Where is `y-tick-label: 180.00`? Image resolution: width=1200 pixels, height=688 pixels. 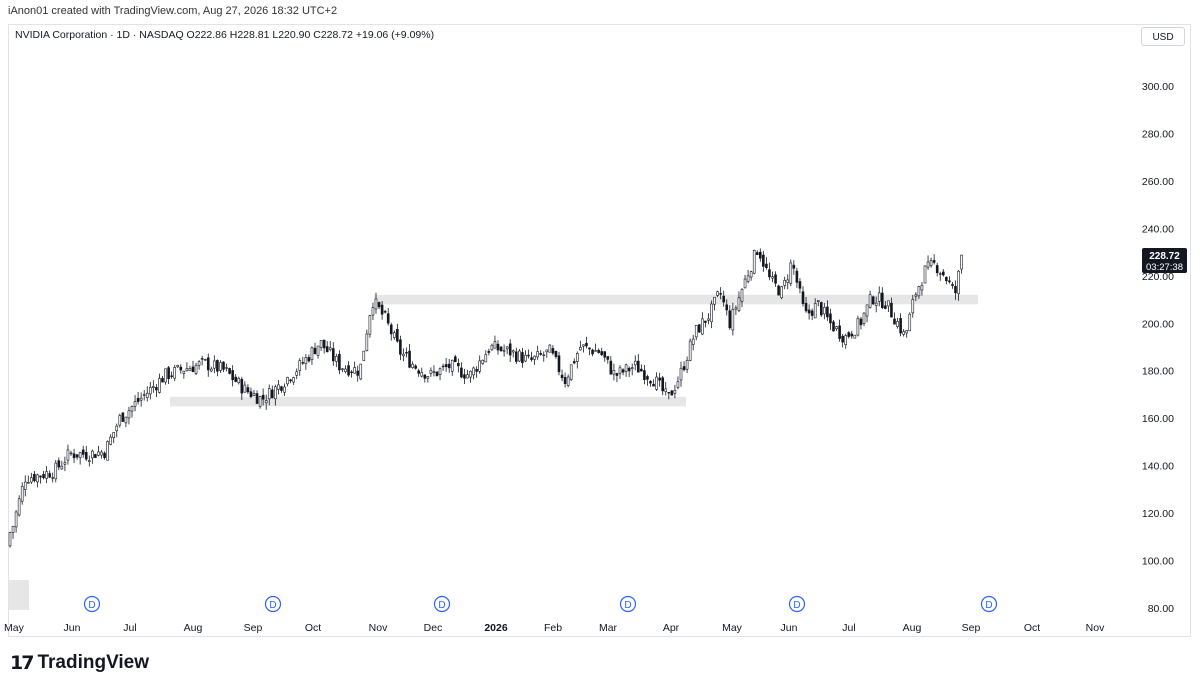
y-tick-label: 180.00 is located at coordinates (1158, 372).